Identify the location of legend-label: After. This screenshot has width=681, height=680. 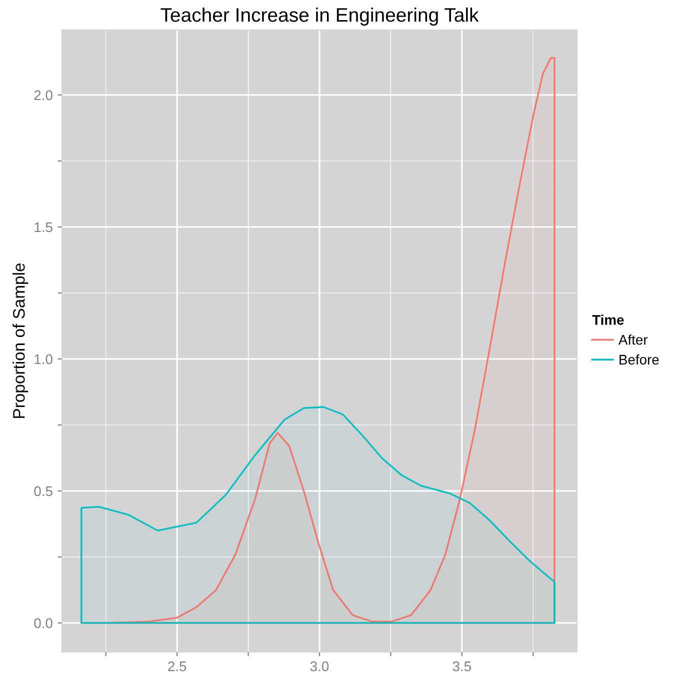
(633, 339).